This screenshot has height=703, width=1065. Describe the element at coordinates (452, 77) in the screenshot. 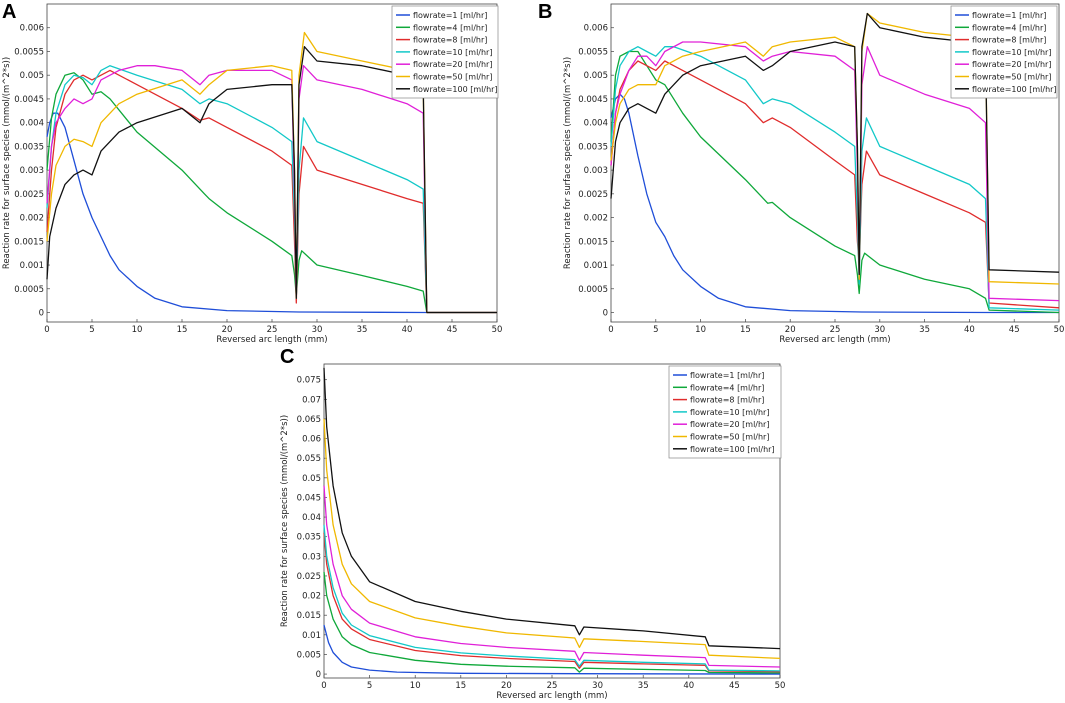

I see `legend-label: flowrate=50 [ml/hr]` at that location.